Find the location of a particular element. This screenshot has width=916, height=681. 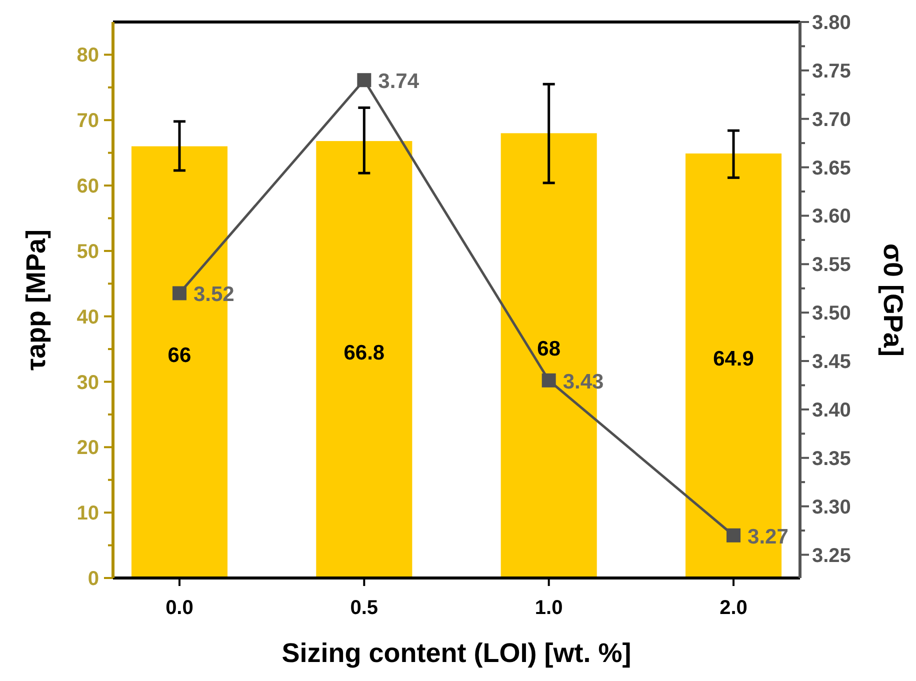

y-tick-label: 70 is located at coordinates (87, 121).